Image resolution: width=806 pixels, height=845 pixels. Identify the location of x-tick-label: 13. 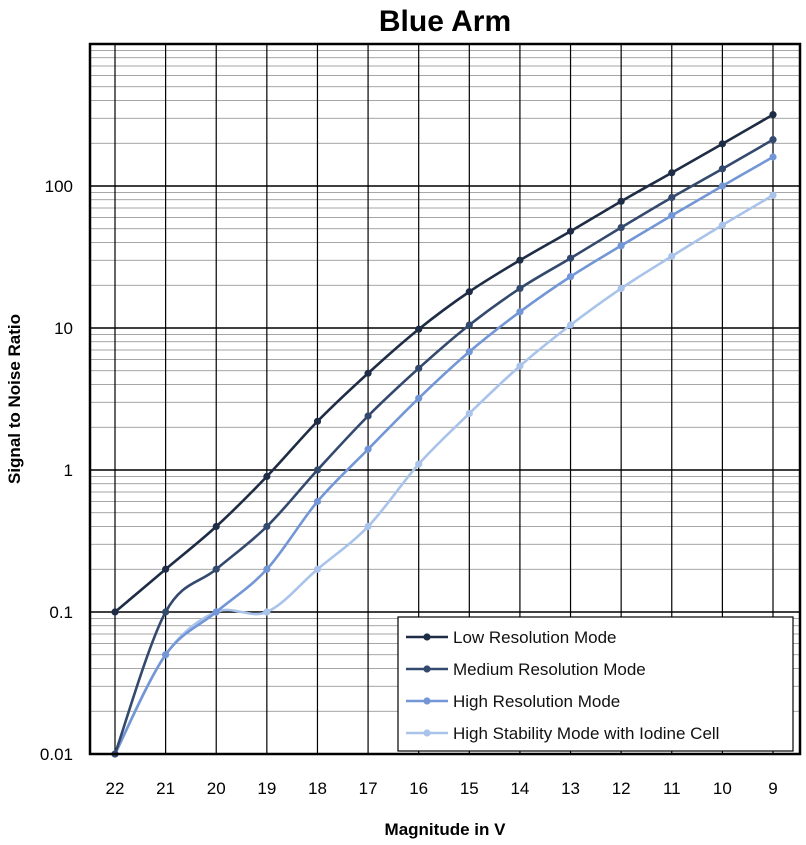
(570, 788).